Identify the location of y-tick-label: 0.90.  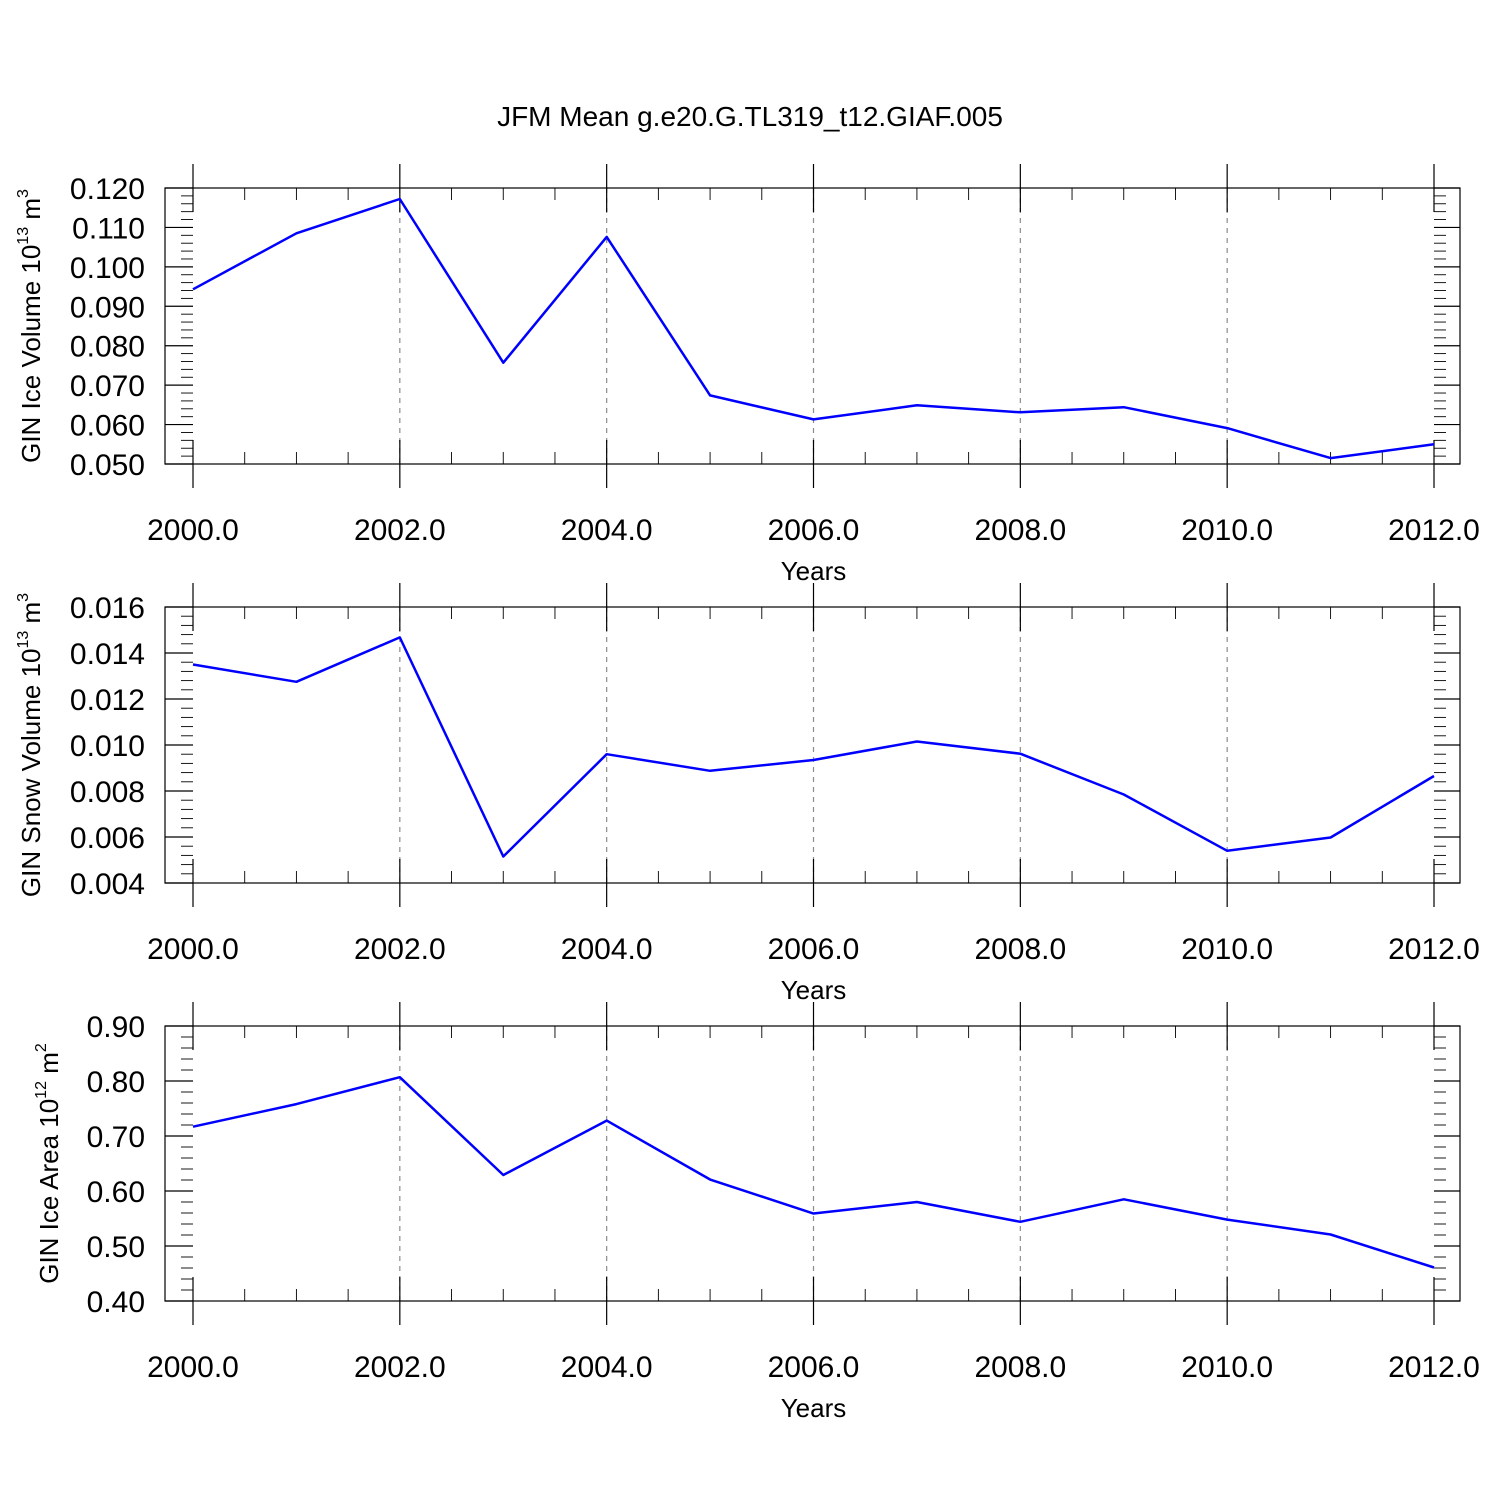
(116, 1027).